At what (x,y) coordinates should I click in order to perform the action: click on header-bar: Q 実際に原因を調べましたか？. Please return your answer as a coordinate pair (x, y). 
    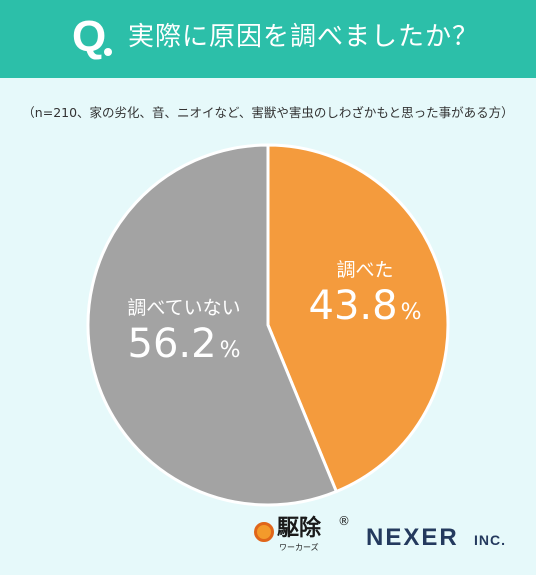
    Looking at the image, I should click on (268, 39).